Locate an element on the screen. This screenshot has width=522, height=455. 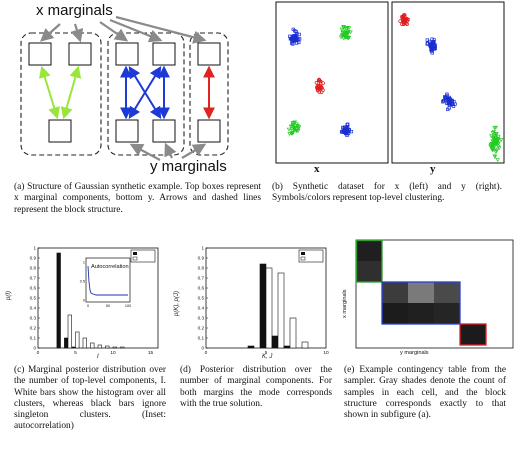
block-outline-blue is located at coordinates (421, 303).